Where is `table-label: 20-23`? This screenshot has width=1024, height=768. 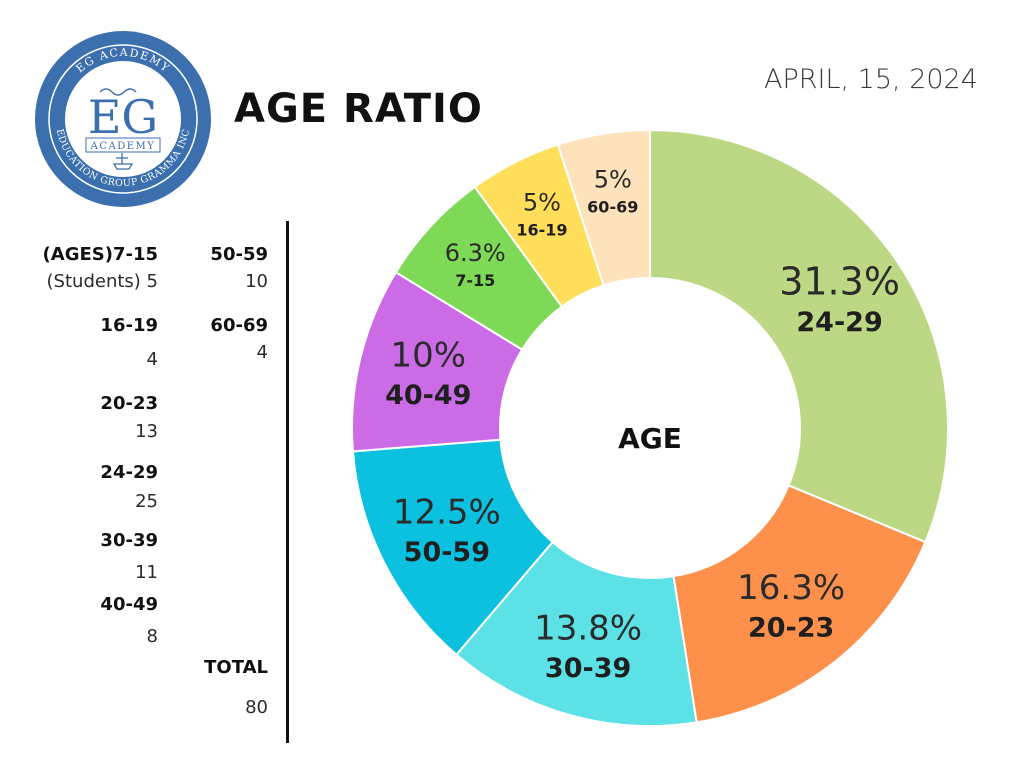 table-label: 20-23 is located at coordinates (129, 403).